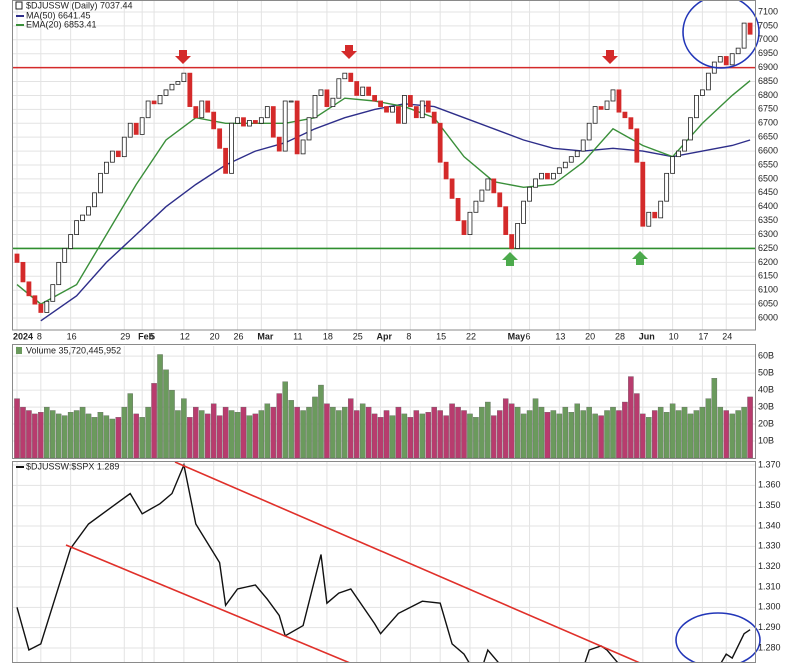 This screenshot has height=663, width=800. Describe the element at coordinates (72, 466) in the screenshot. I see `ratio-title: $DJUSSW:$SPX 1.289` at that location.